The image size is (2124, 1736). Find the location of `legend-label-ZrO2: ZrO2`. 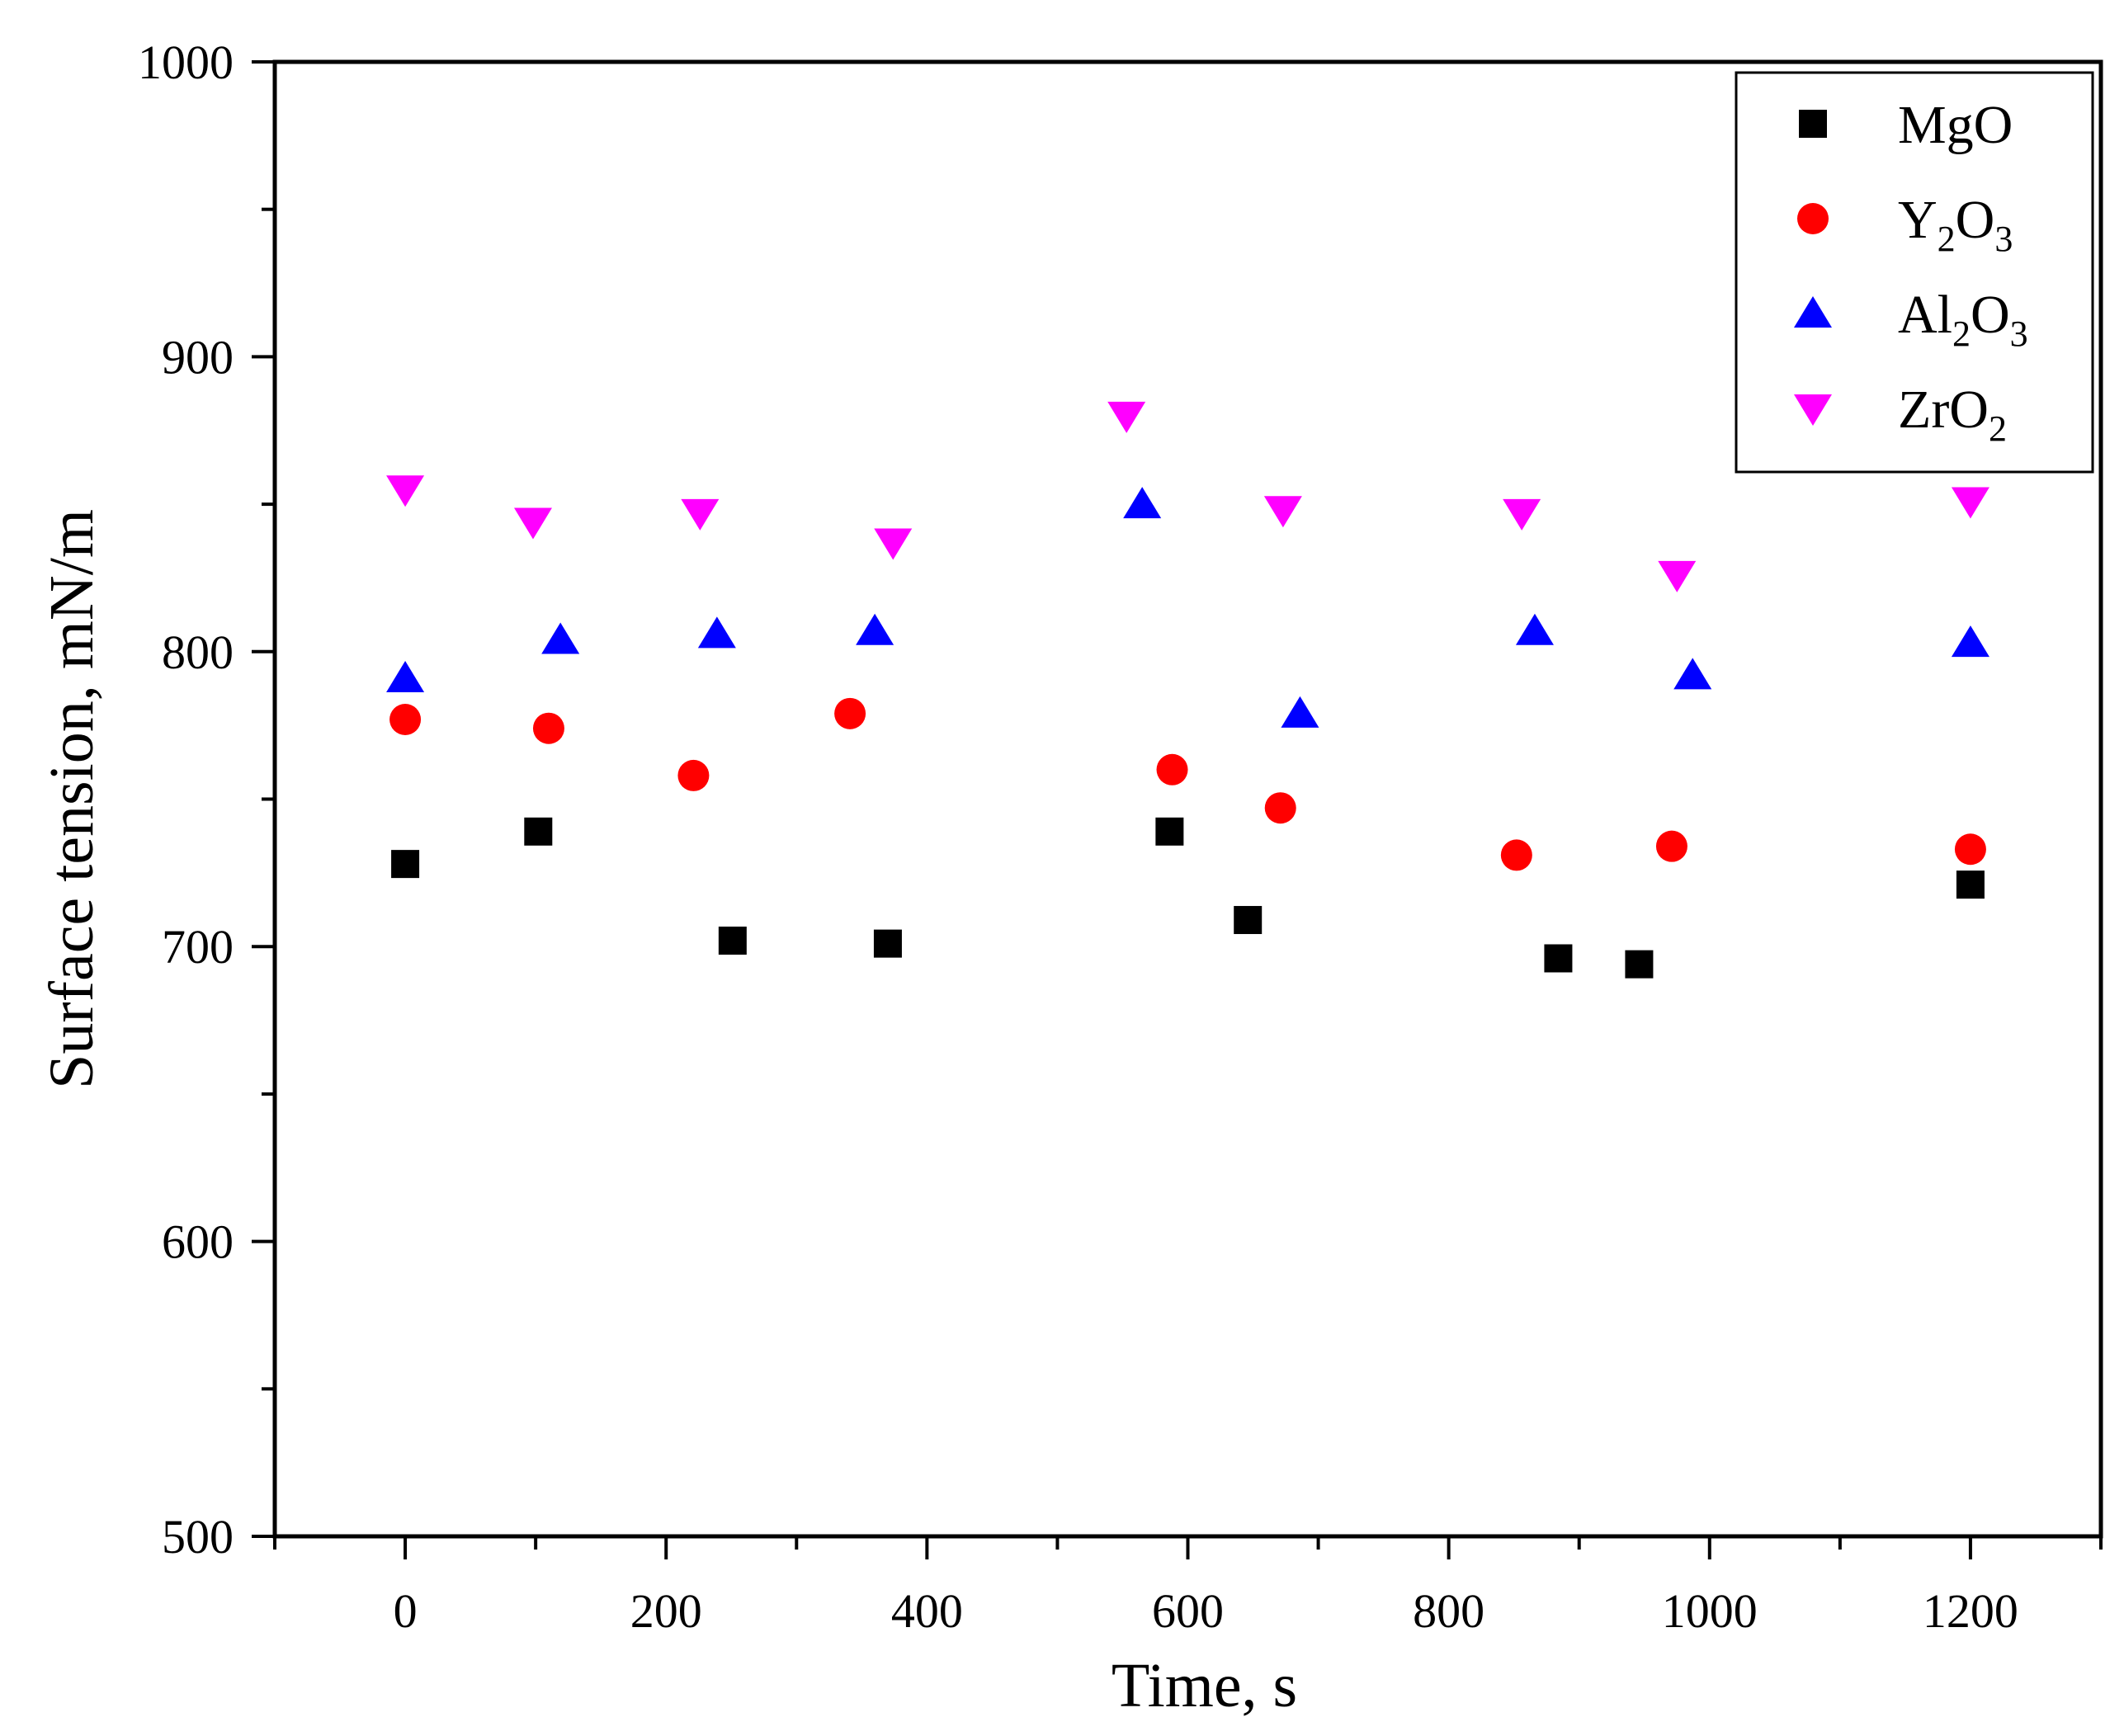

legend-label-ZrO2: ZrO2 is located at coordinates (1953, 414).